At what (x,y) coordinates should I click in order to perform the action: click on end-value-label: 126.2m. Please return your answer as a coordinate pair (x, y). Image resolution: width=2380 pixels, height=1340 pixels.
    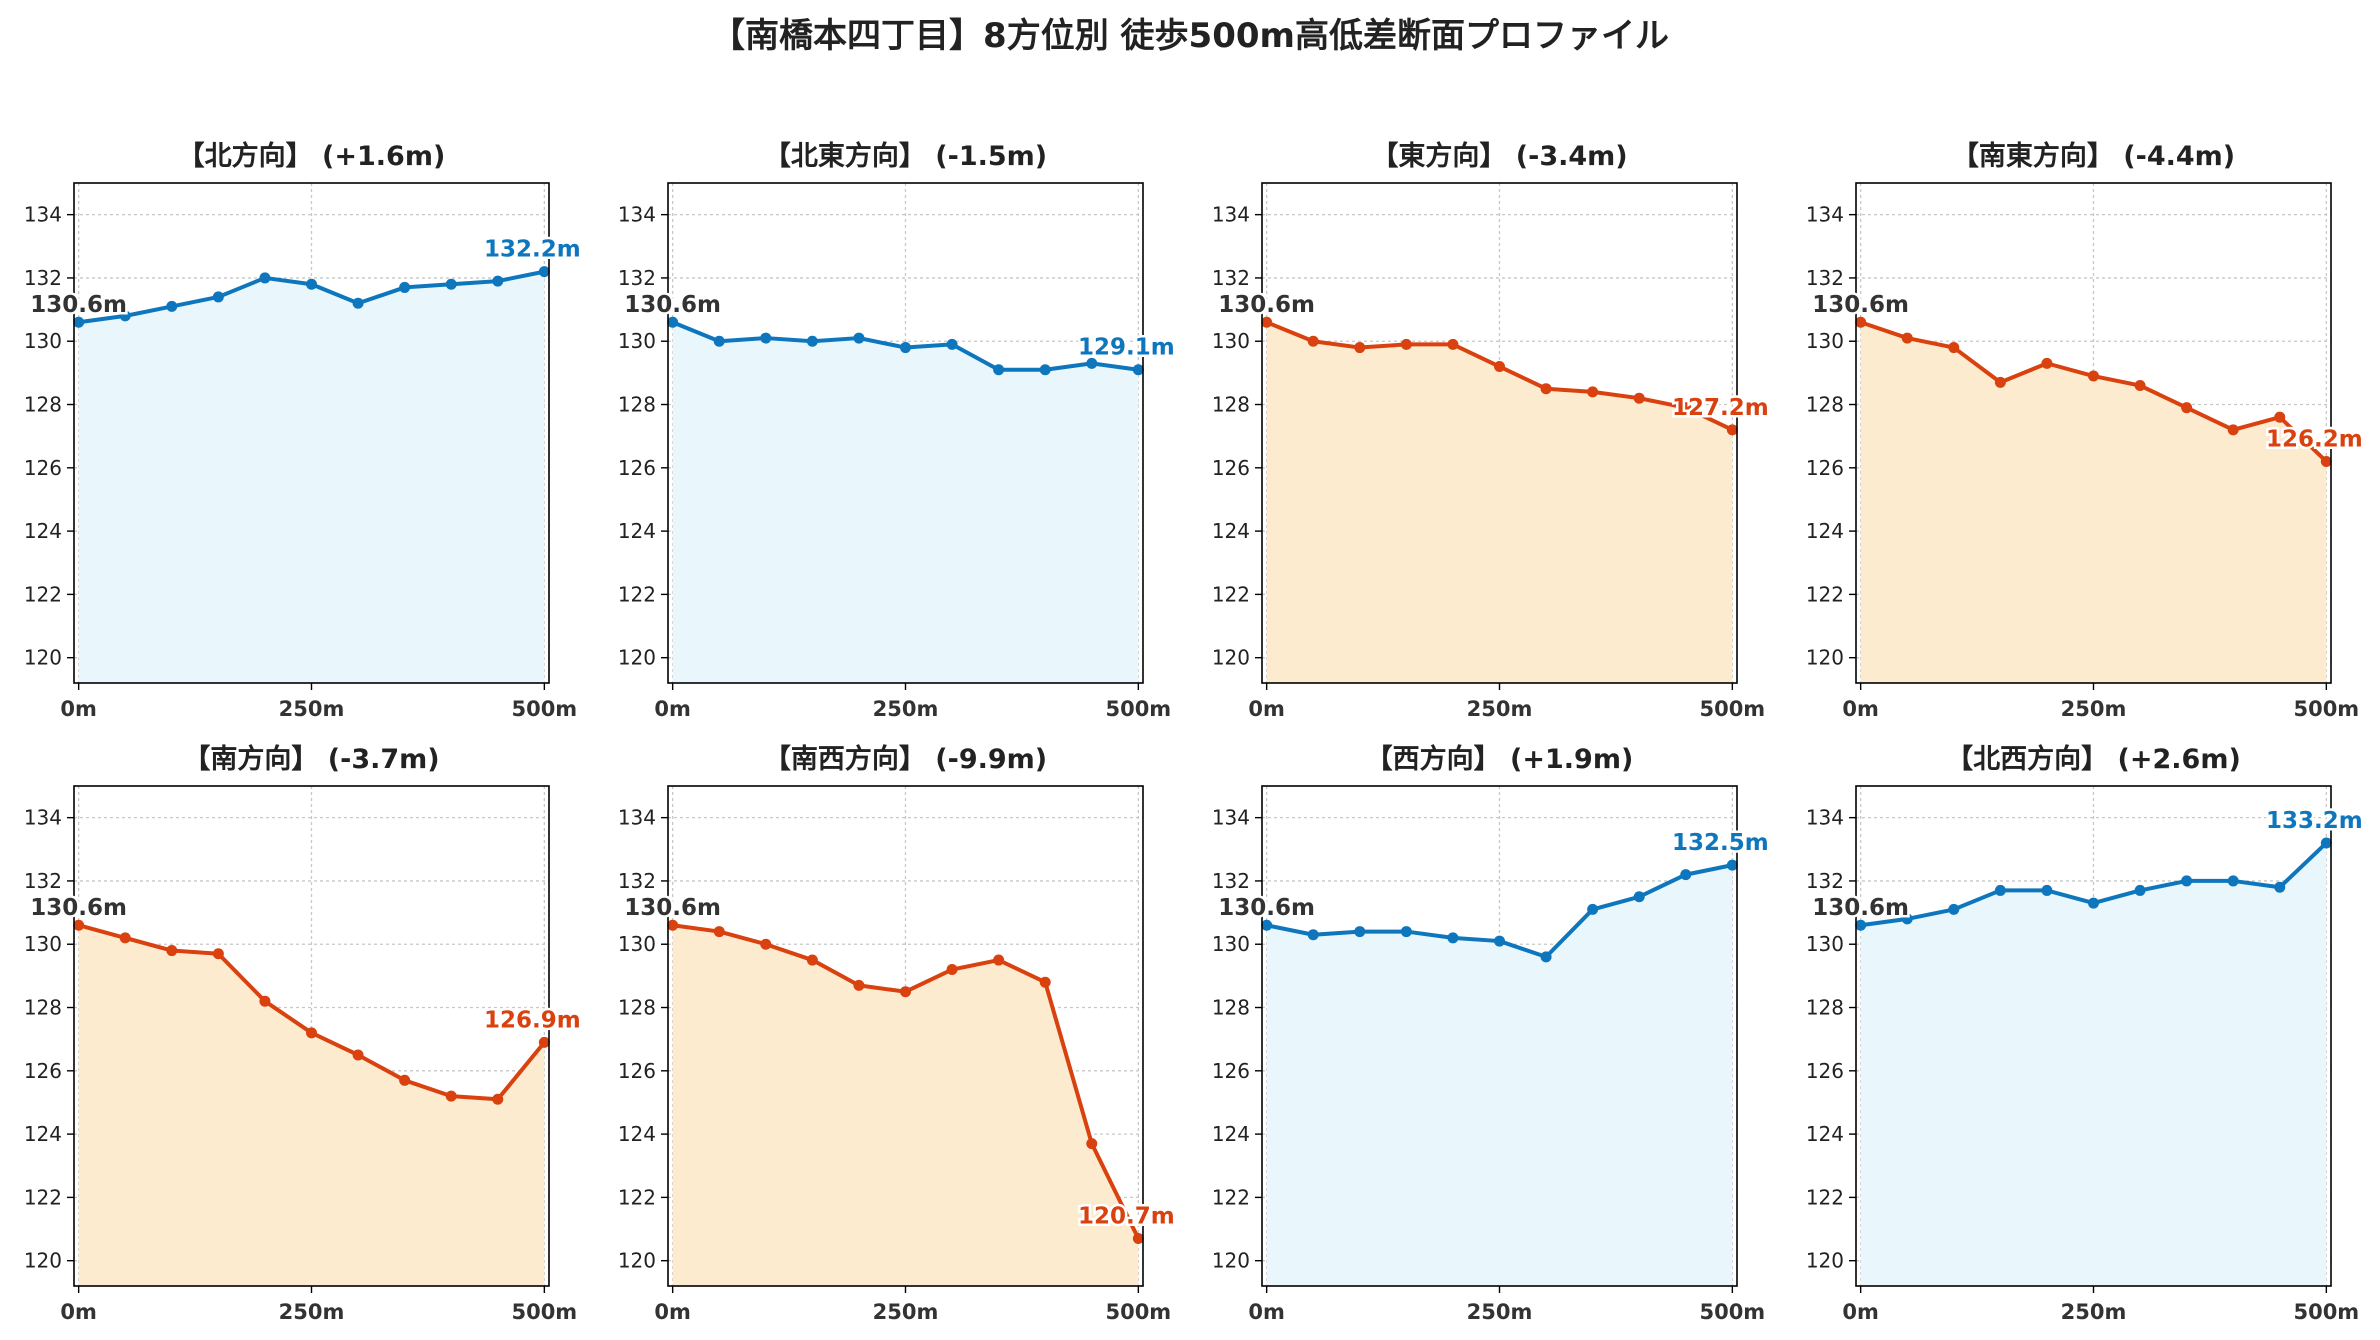
    Looking at the image, I should click on (2314, 439).